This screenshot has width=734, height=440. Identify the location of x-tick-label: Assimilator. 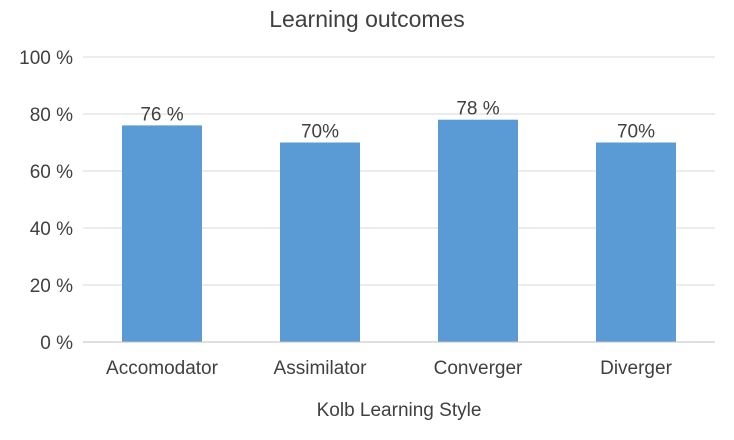
(321, 368).